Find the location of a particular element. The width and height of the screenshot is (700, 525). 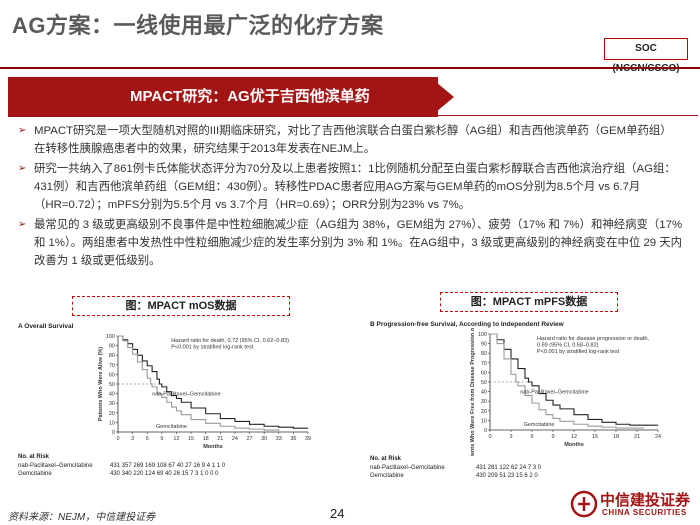

page-number: 24 is located at coordinates (337, 513).